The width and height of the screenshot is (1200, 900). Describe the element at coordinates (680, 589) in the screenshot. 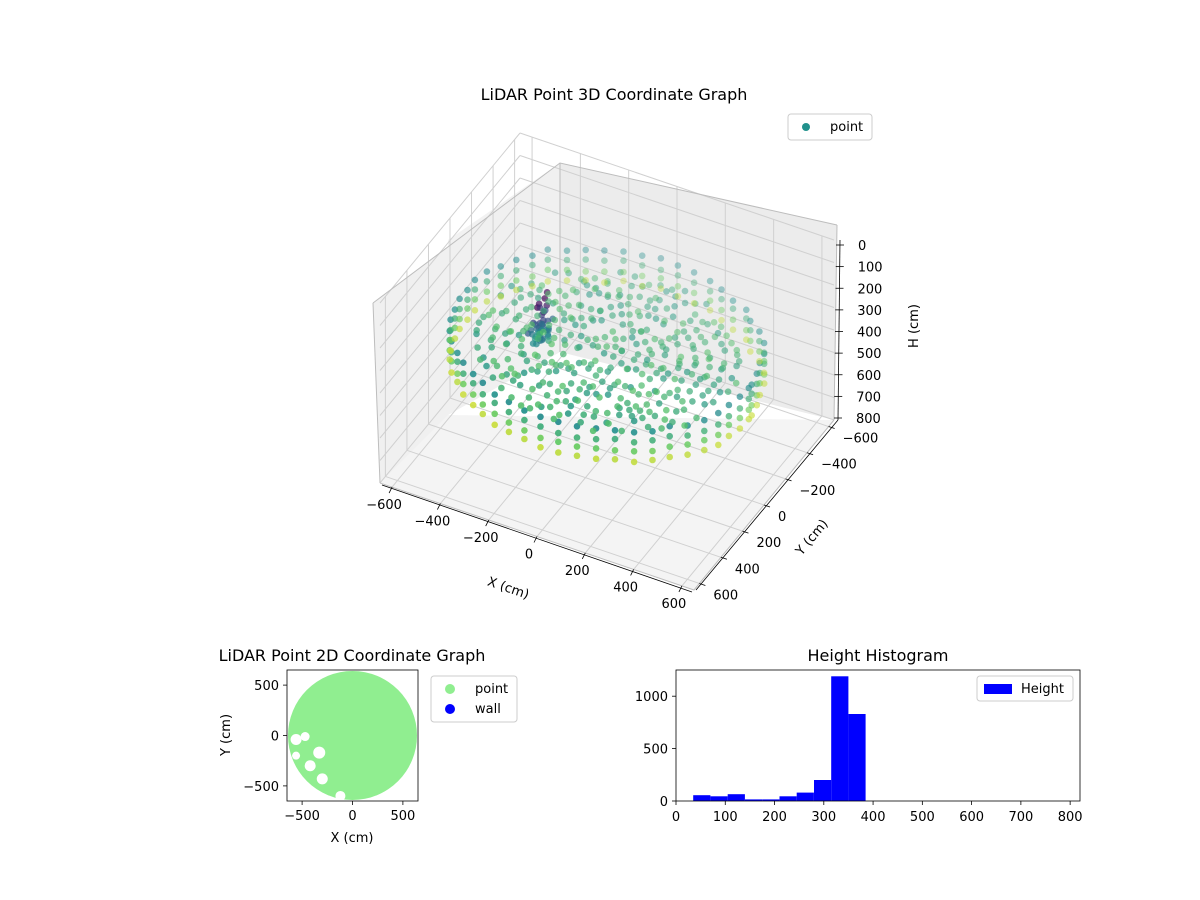

I see `x-tick-mark-3d` at that location.